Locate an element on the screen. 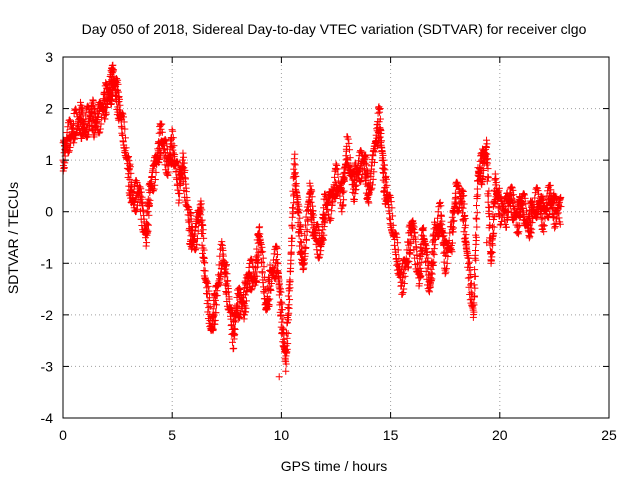 The height and width of the screenshot is (480, 640). y-tick-label: -2 is located at coordinates (47, 315).